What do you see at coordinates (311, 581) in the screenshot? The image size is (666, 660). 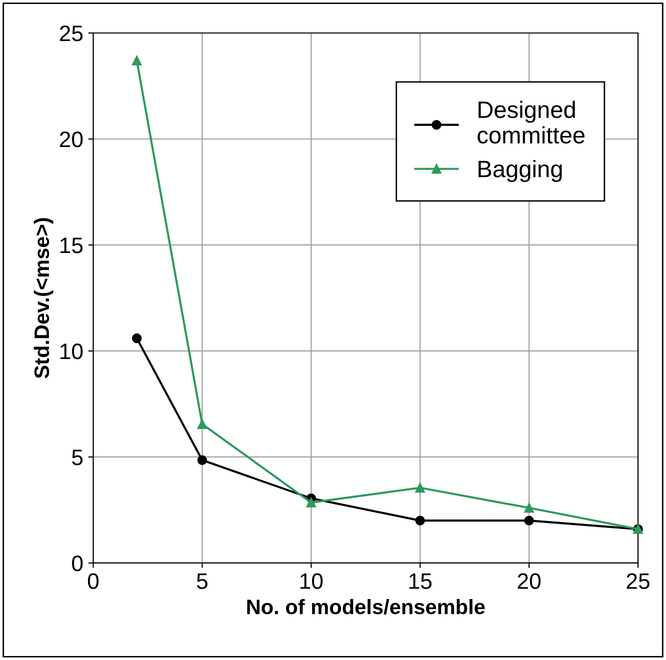 I see `x-tick-label: 10` at bounding box center [311, 581].